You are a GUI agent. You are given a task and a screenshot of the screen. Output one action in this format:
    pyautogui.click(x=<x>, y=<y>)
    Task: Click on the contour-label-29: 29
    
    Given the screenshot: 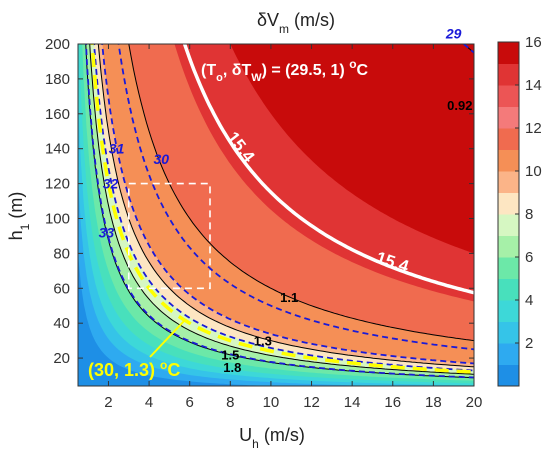 What is the action you would take?
    pyautogui.click(x=453, y=34)
    